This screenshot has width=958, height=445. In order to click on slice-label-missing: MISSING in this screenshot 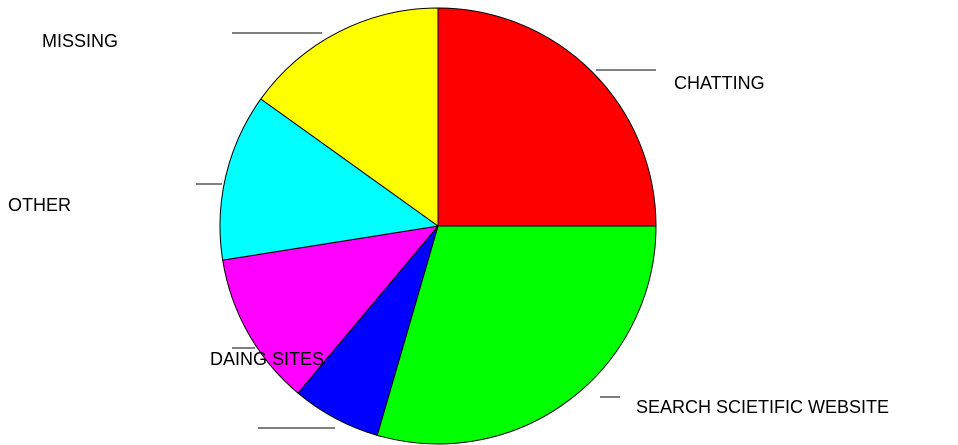, I will do `click(80, 41)`.